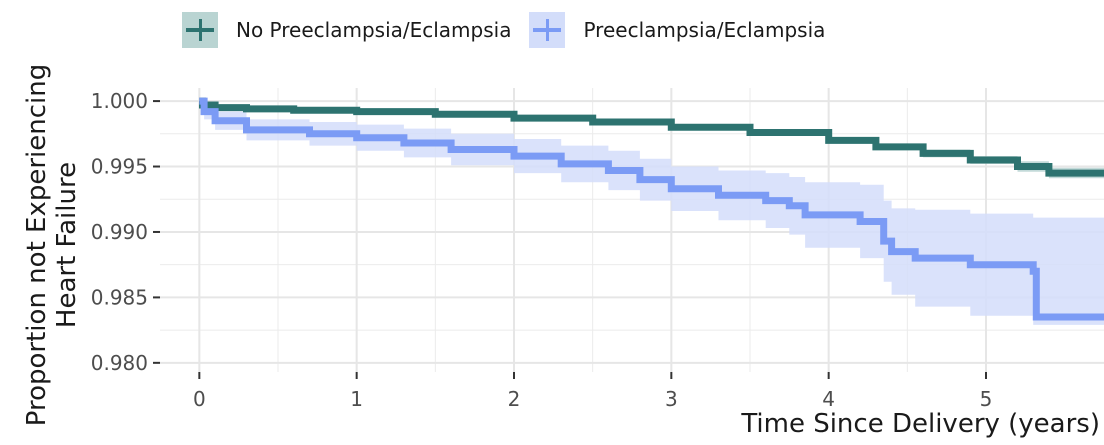 The height and width of the screenshot is (445, 1104). I want to click on legend-key-preeclampsia, so click(547, 30).